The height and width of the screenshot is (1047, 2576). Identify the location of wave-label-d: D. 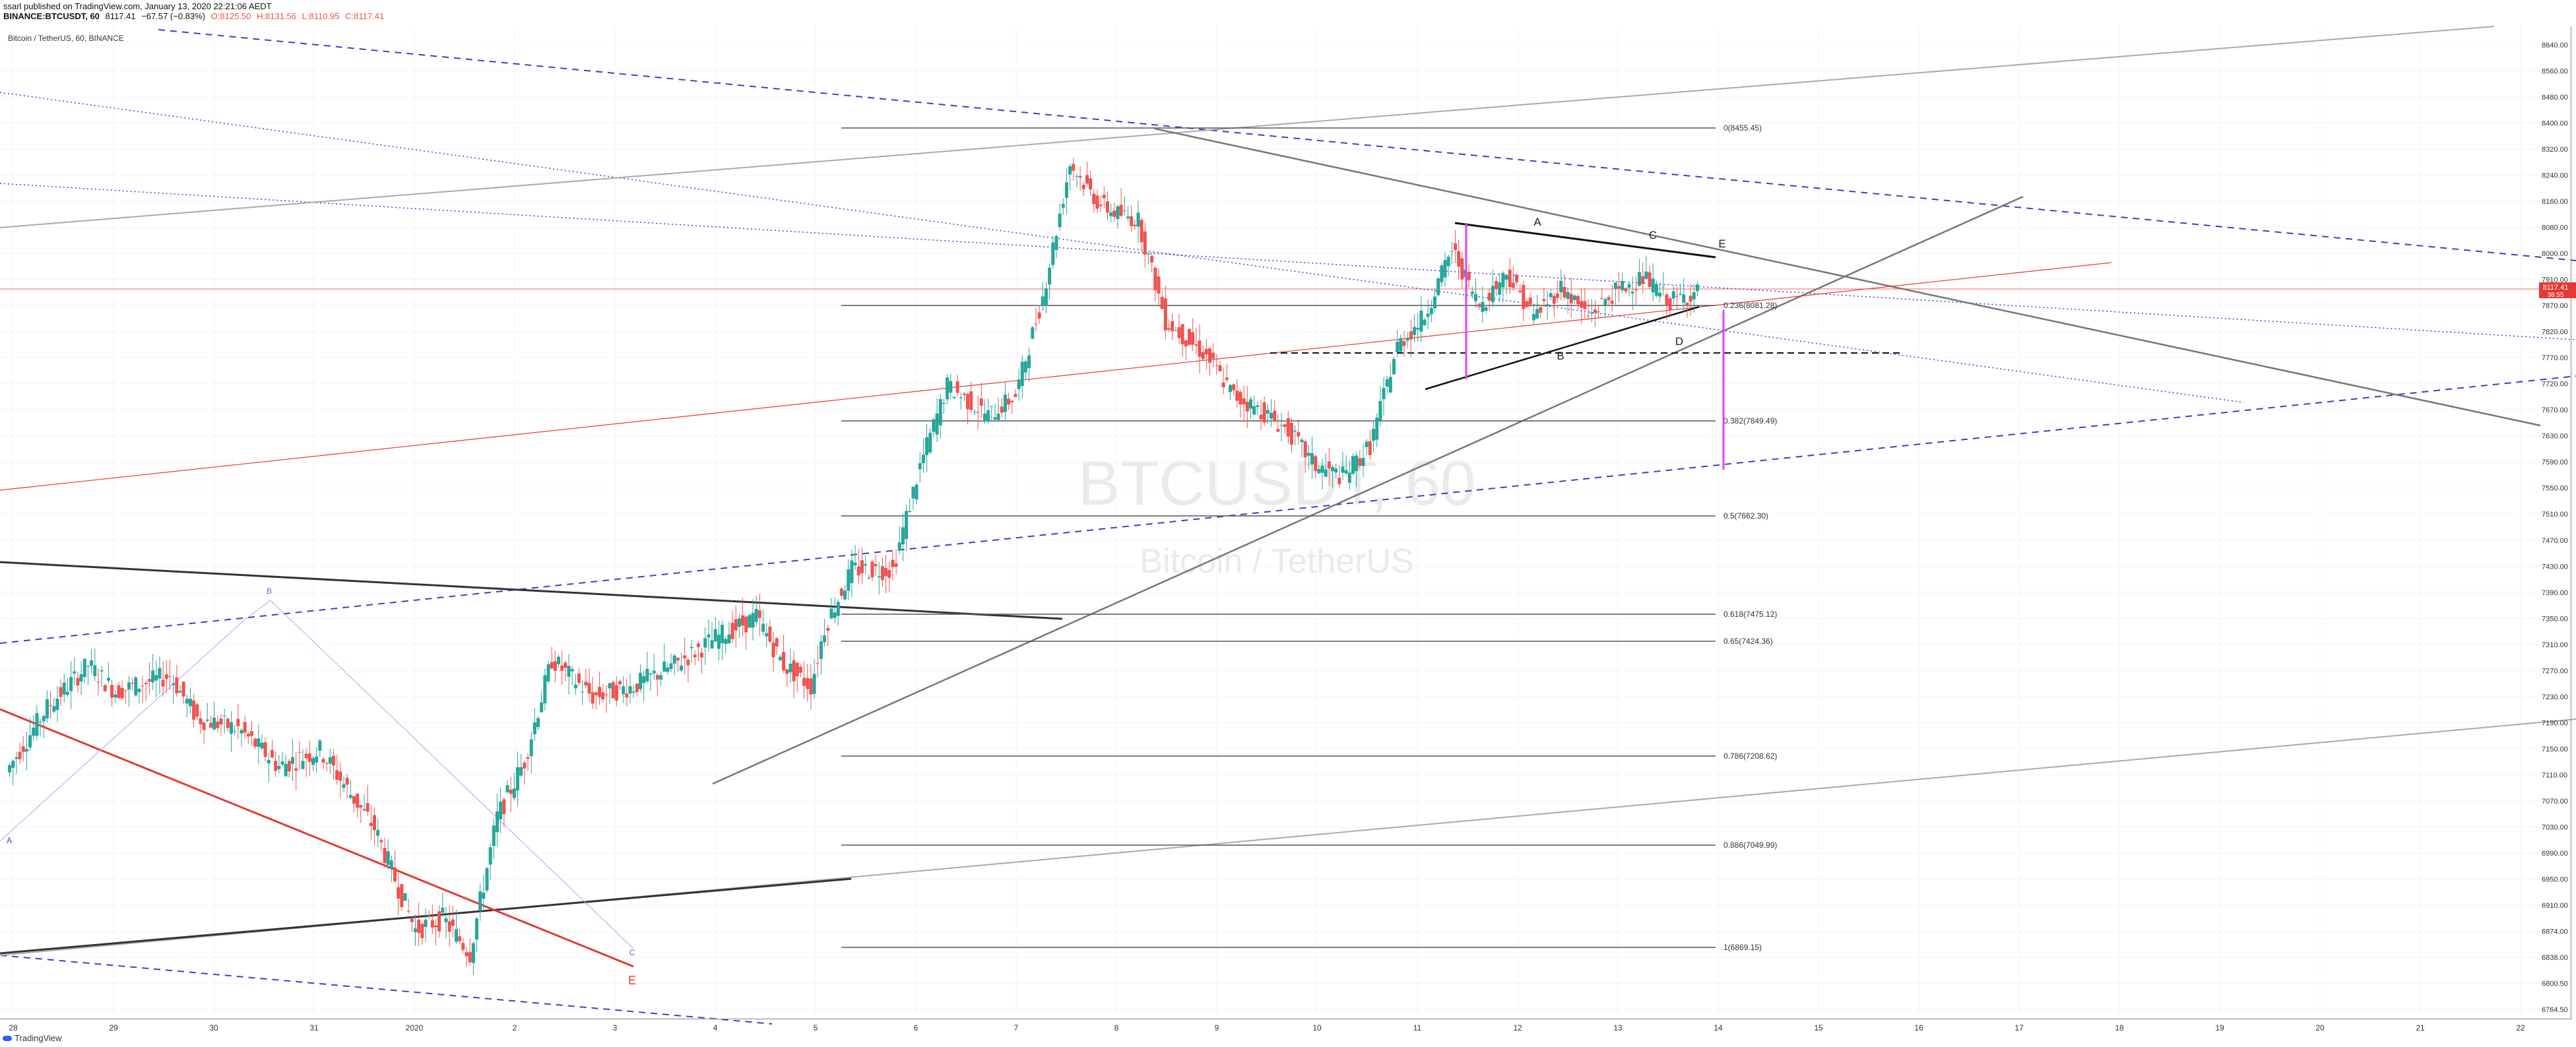
(1679, 341).